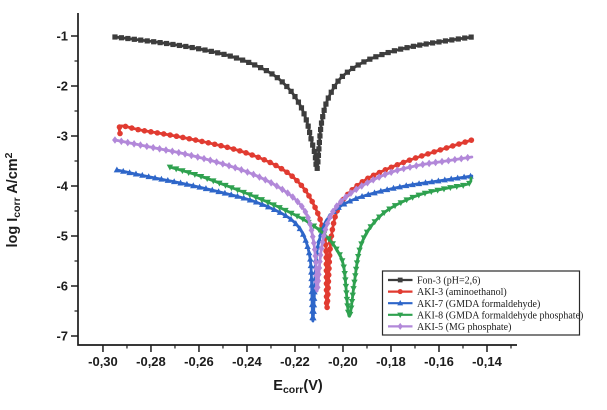  What do you see at coordinates (62, 286) in the screenshot?
I see `y-tick-label: -6` at bounding box center [62, 286].